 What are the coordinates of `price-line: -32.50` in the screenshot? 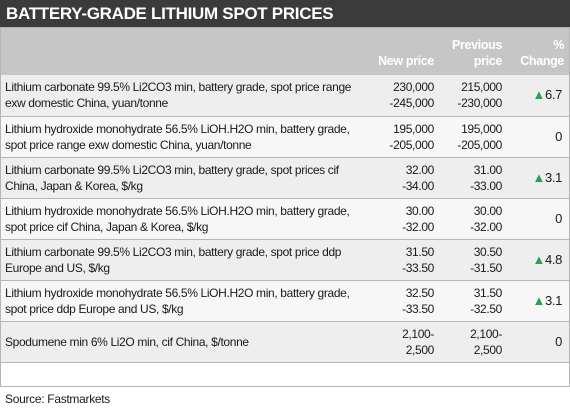 It's located at (486, 308).